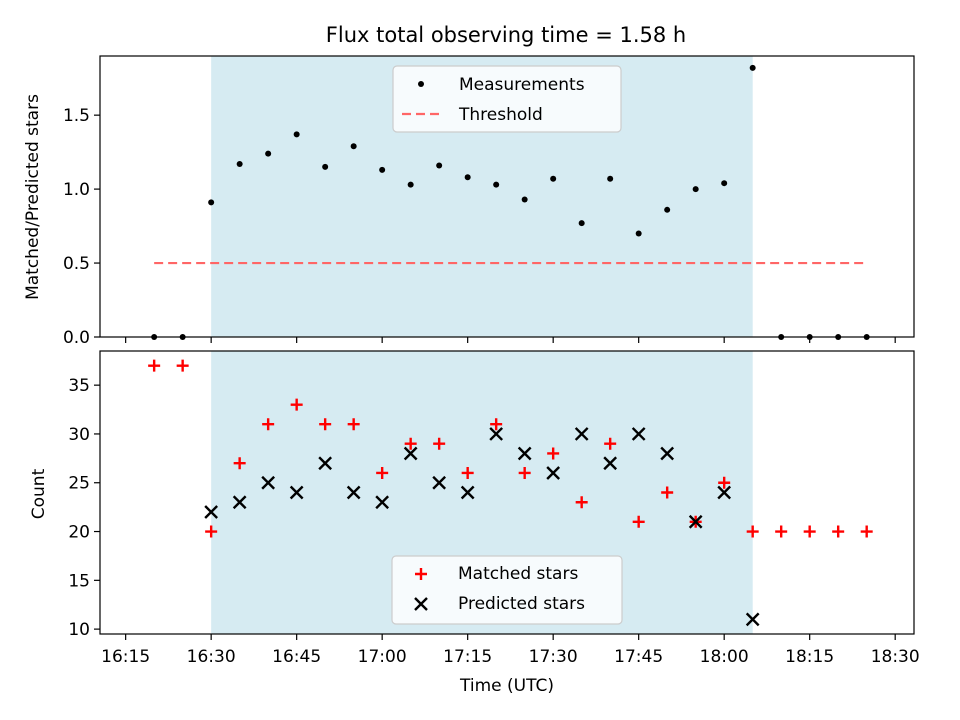  What do you see at coordinates (467, 657) in the screenshot?
I see `x-tick-label: 17:15` at bounding box center [467, 657].